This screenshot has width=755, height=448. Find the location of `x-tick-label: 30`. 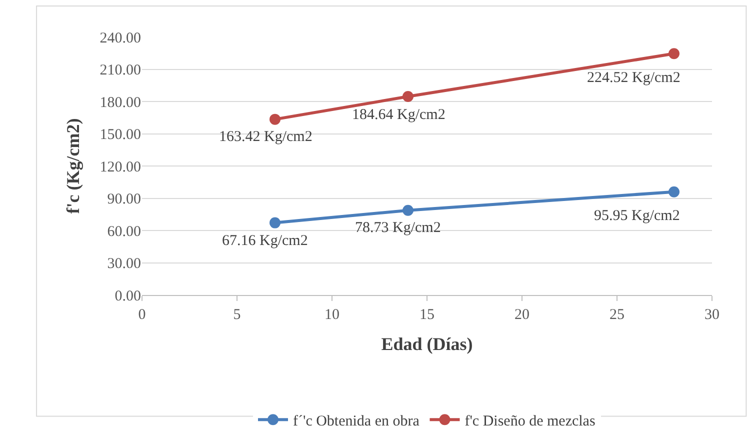

x-tick-label: 30 is located at coordinates (712, 315).